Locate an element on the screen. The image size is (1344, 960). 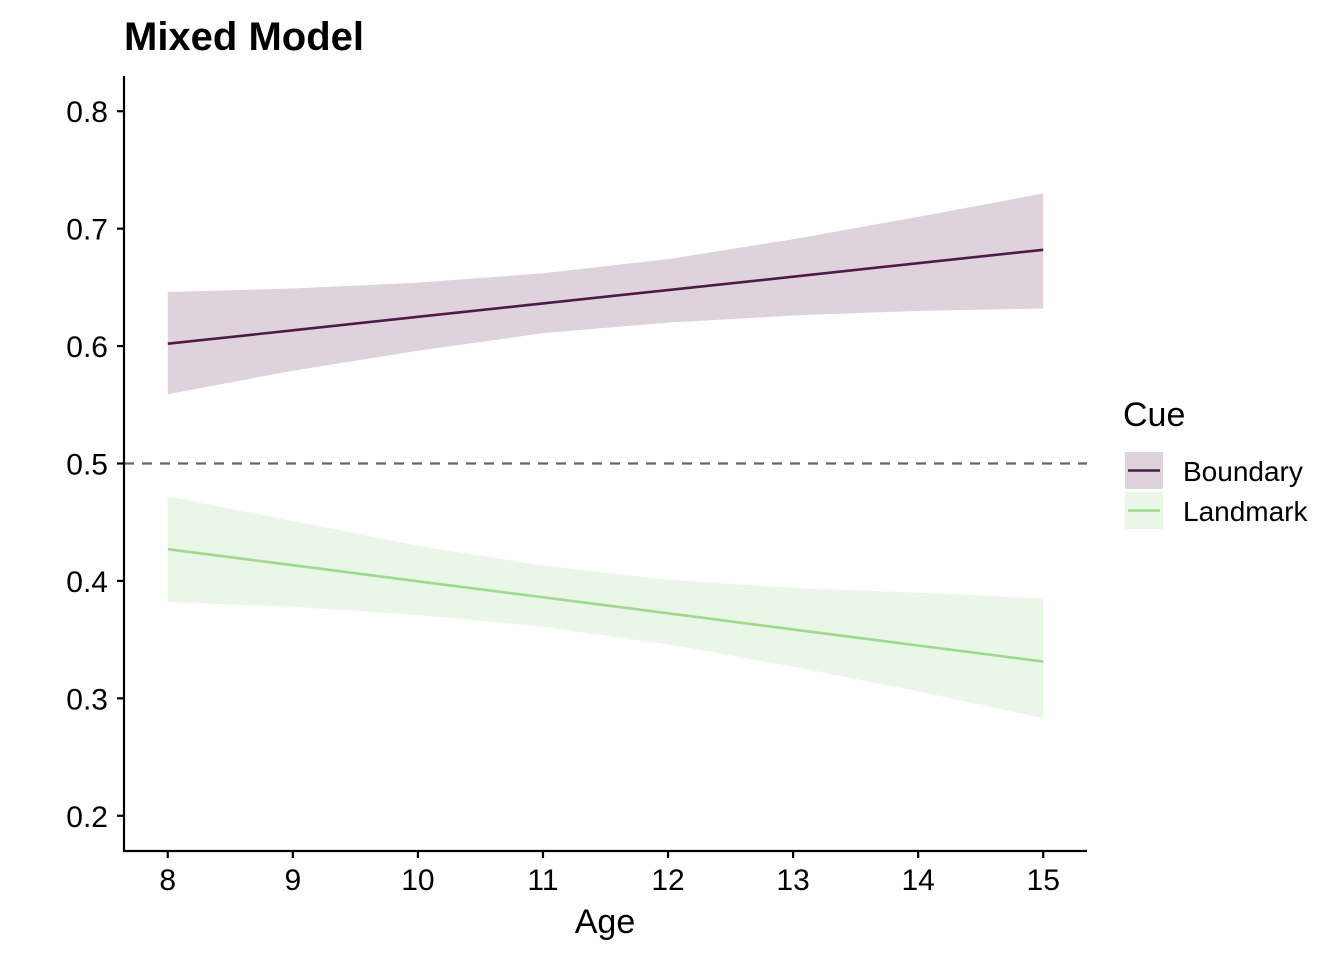
y-tick-label: 0.4 is located at coordinates (87, 582).